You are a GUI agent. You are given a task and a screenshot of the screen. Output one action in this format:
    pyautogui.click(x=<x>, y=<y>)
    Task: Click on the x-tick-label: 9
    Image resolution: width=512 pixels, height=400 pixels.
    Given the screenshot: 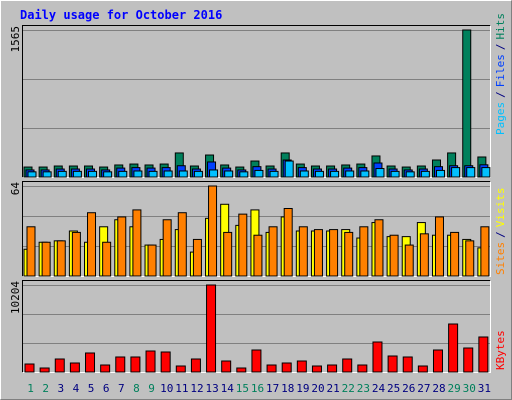 What is the action you would take?
    pyautogui.click(x=151, y=388)
    